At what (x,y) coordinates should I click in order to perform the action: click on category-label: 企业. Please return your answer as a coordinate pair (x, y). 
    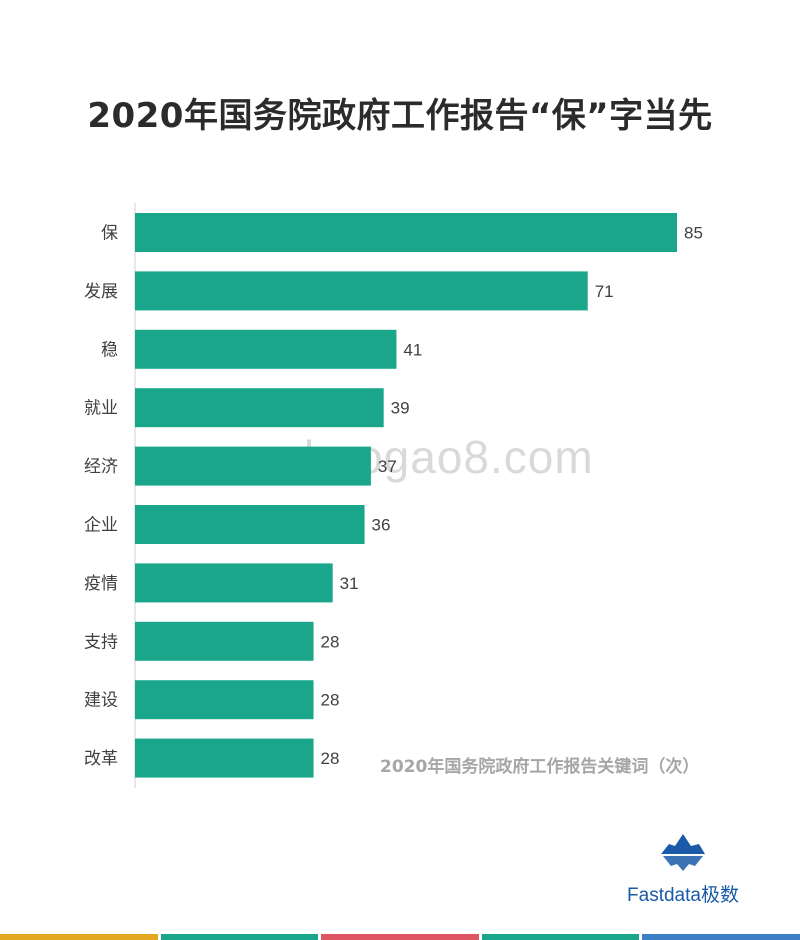
    Looking at the image, I should click on (101, 526).